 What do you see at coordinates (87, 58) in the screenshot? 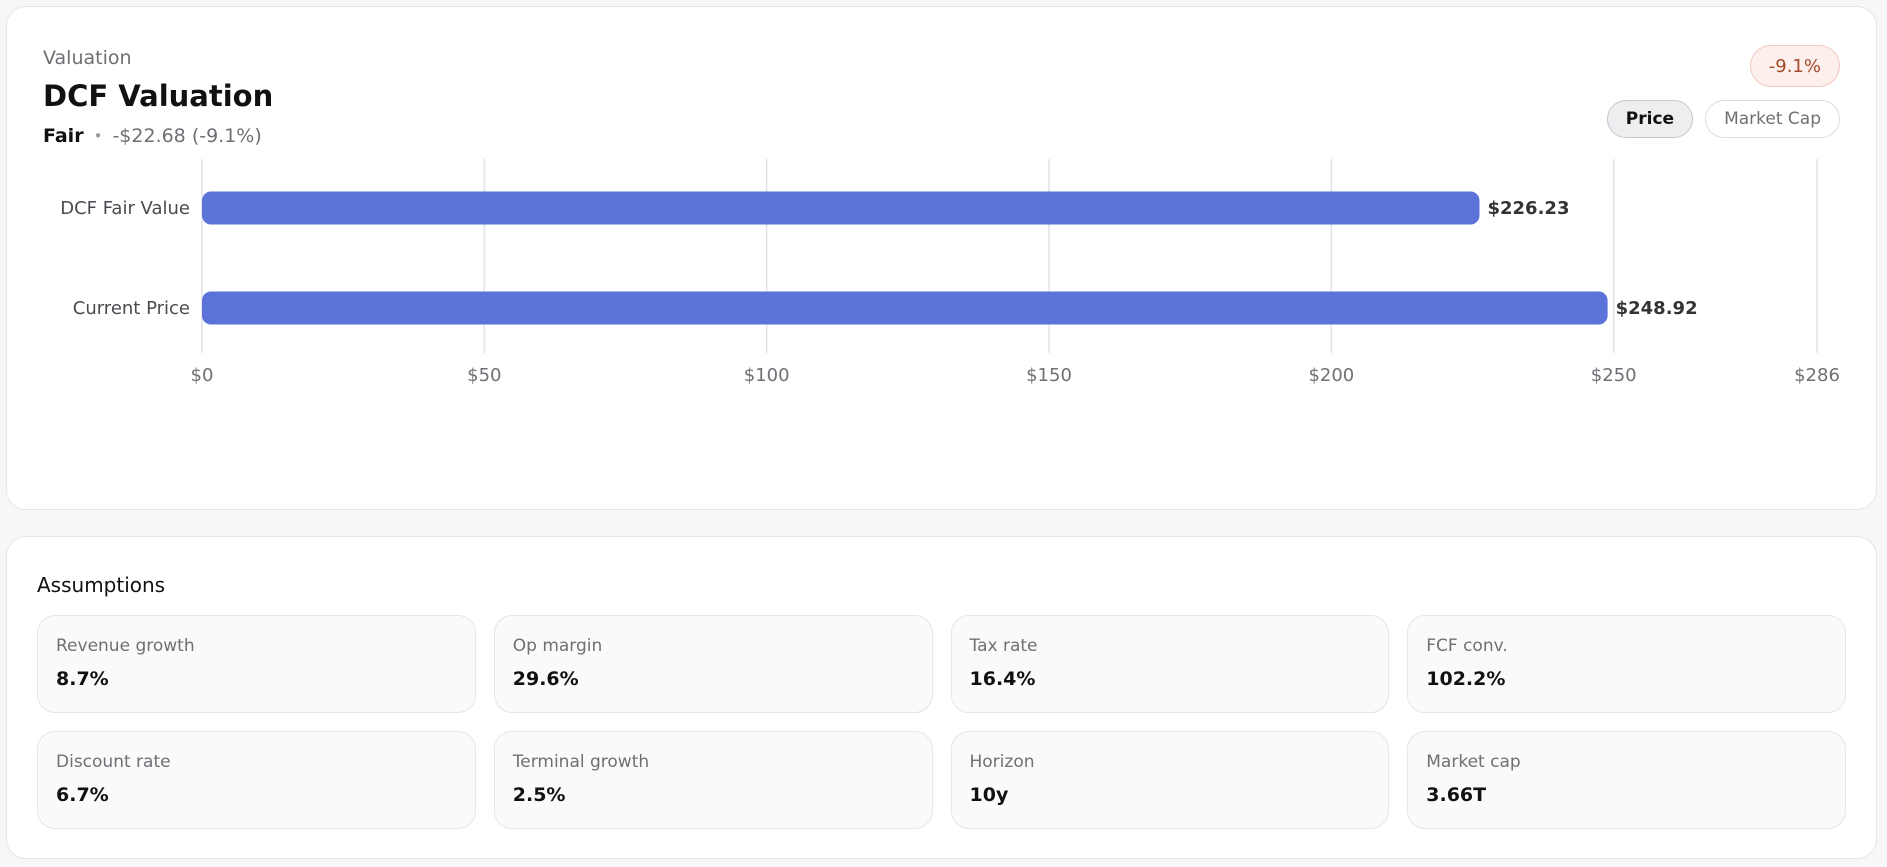
I see `section-eyebrow: Valuation` at bounding box center [87, 58].